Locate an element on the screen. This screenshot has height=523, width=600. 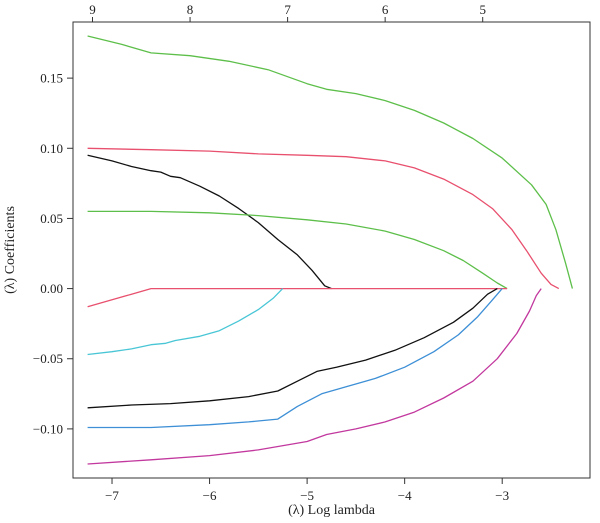
top-tick-label: 8 is located at coordinates (190, 9).